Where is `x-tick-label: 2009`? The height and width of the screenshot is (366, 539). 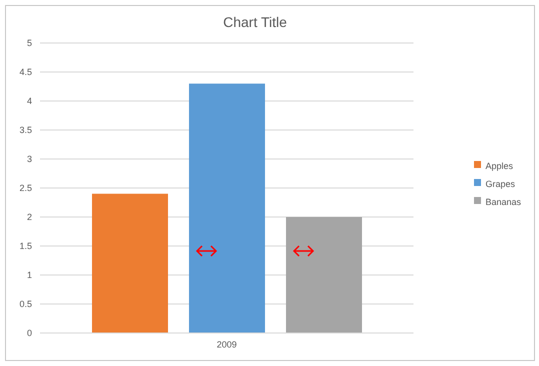
x-tick-label: 2009 is located at coordinates (226, 344).